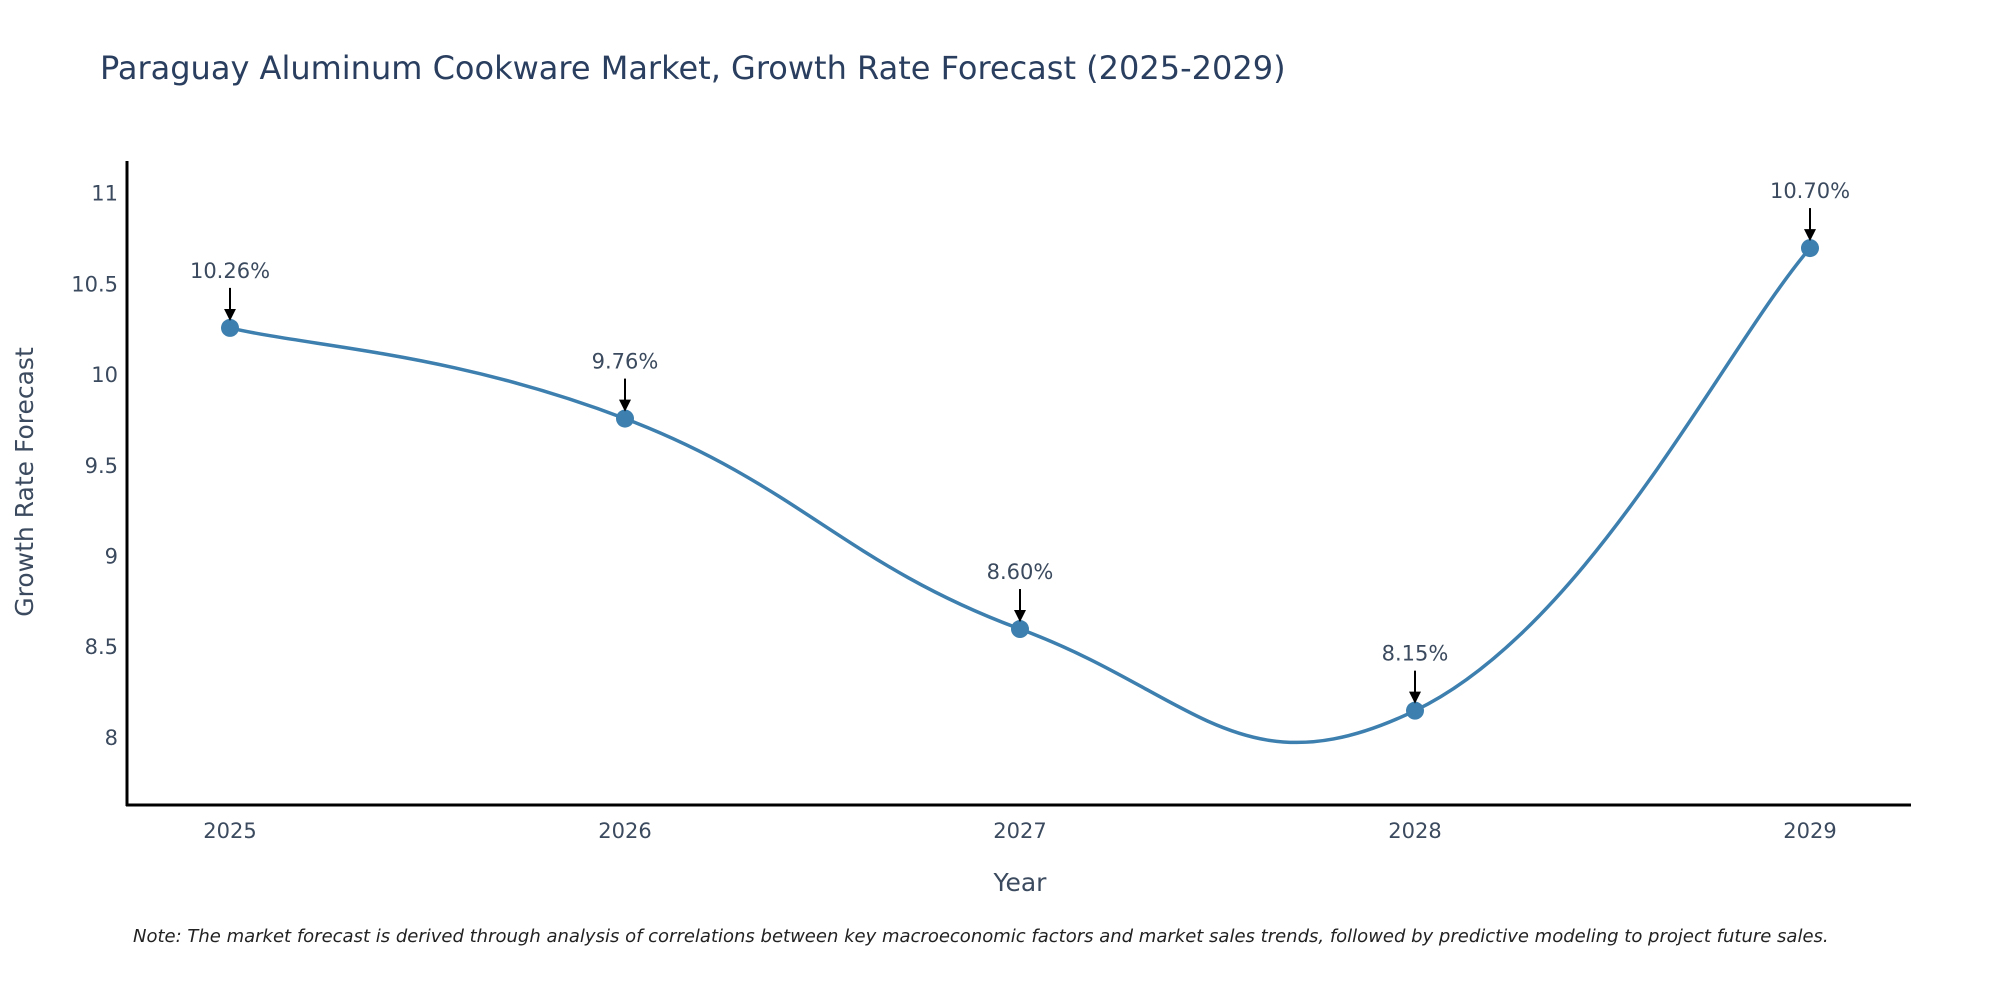 This screenshot has height=1000, width=2000. Describe the element at coordinates (1414, 831) in the screenshot. I see `x-tick-label: 2028` at that location.